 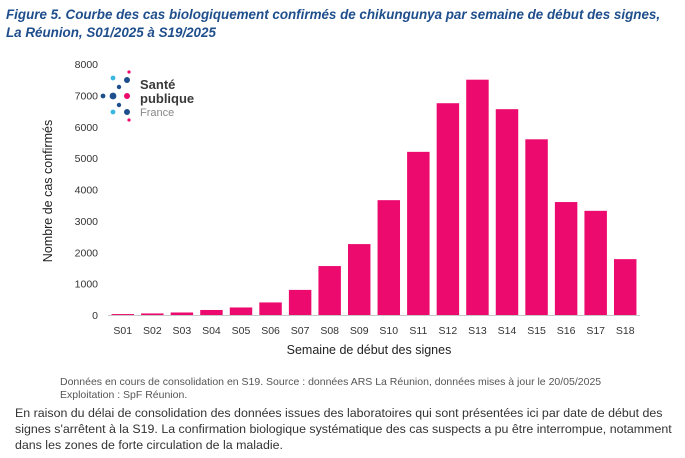 What do you see at coordinates (157, 84) in the screenshot?
I see `logo-text-sante: Santé` at bounding box center [157, 84].